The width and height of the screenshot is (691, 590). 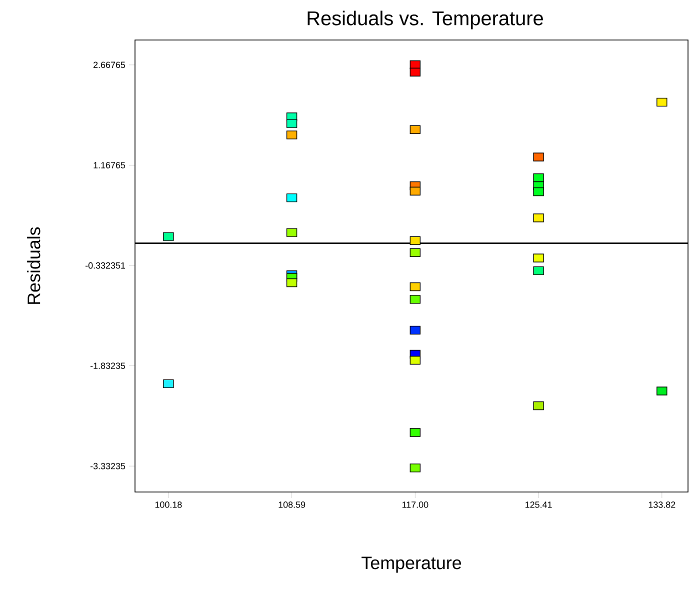 What do you see at coordinates (106, 265) in the screenshot?
I see `y-tick-label: -0.332351` at bounding box center [106, 265].